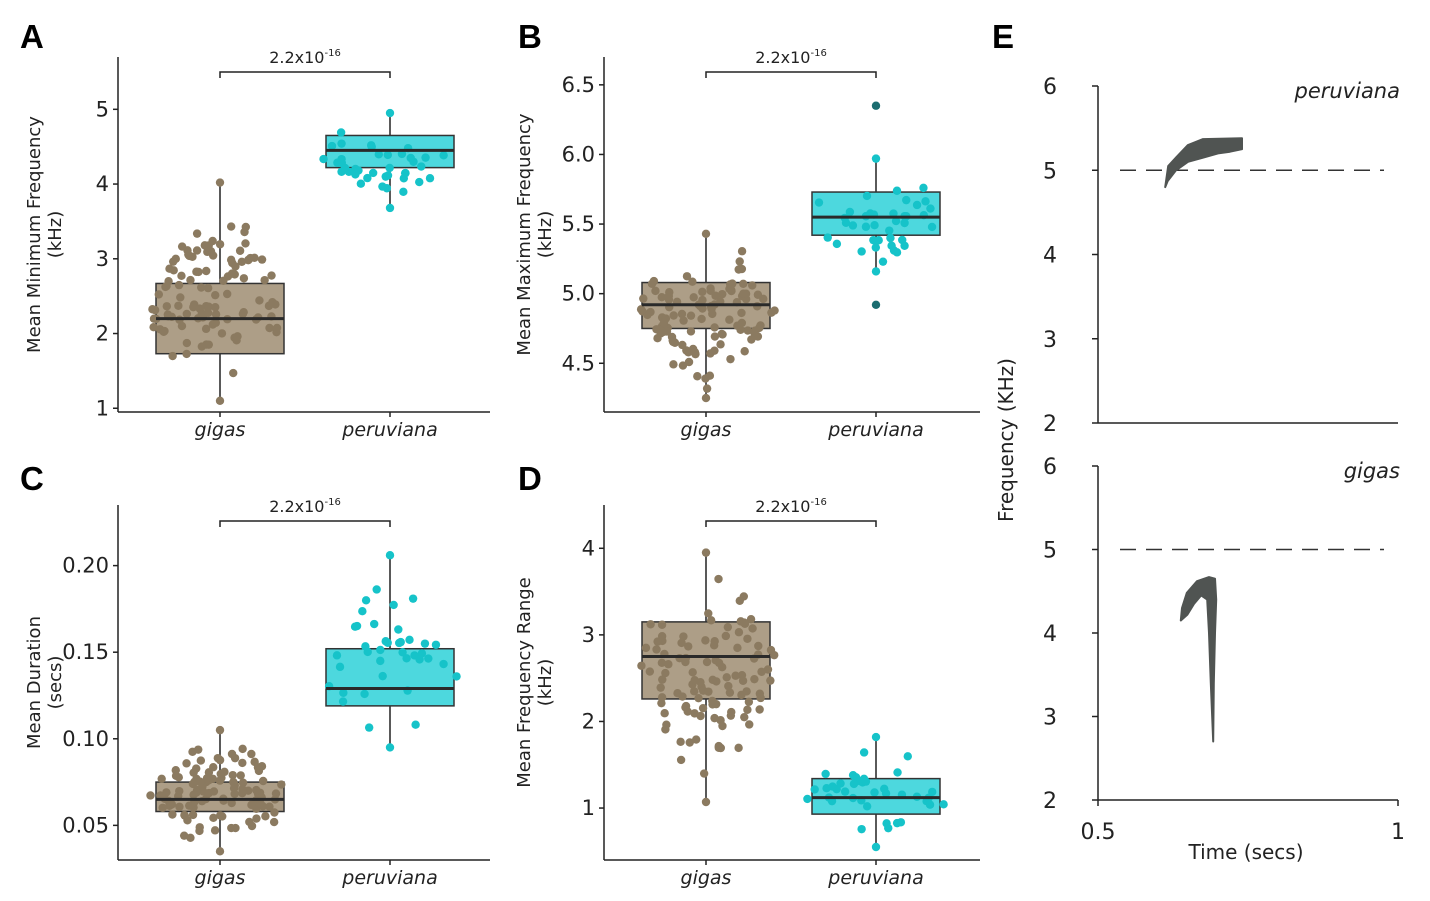  What do you see at coordinates (55, 234) in the screenshot?
I see `y-axis-label-line: (kHz)` at bounding box center [55, 234].